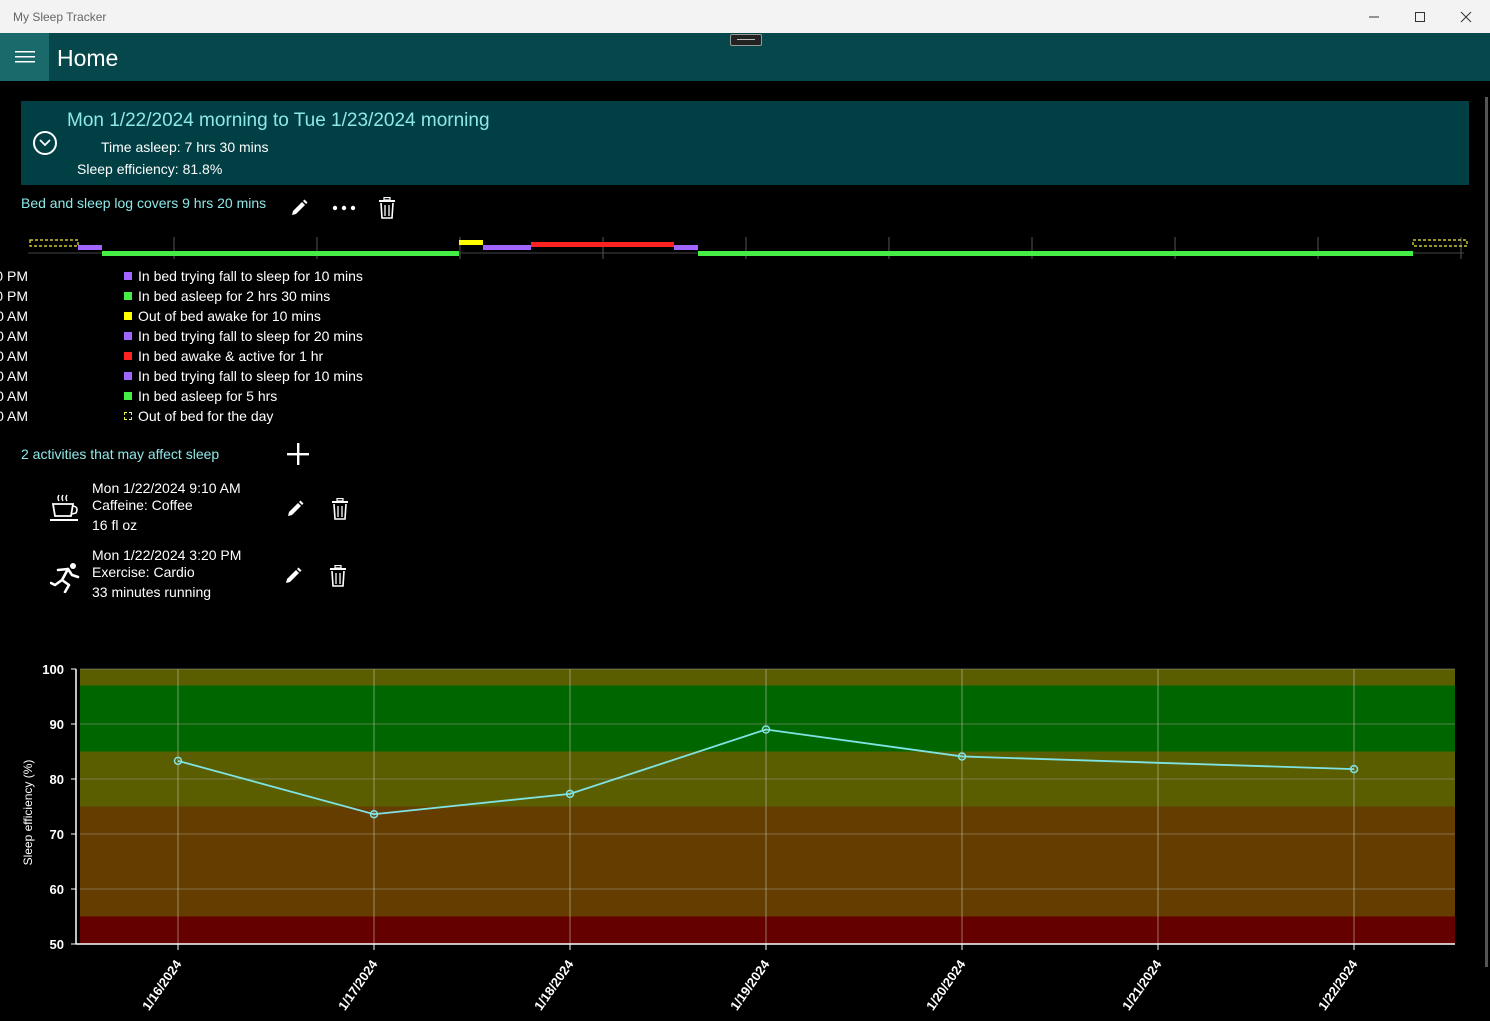 The image size is (1490, 1021). Describe the element at coordinates (141, 147) in the screenshot. I see `time-asleep-label: Time asleep:` at that location.